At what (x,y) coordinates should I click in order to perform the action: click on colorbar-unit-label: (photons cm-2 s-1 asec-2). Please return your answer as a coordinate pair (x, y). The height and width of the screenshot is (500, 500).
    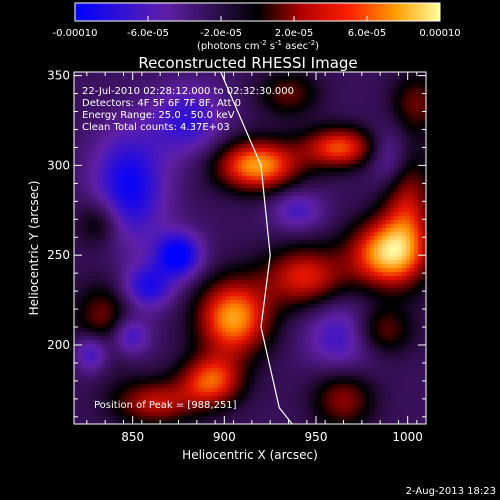
    Looking at the image, I should click on (258, 45).